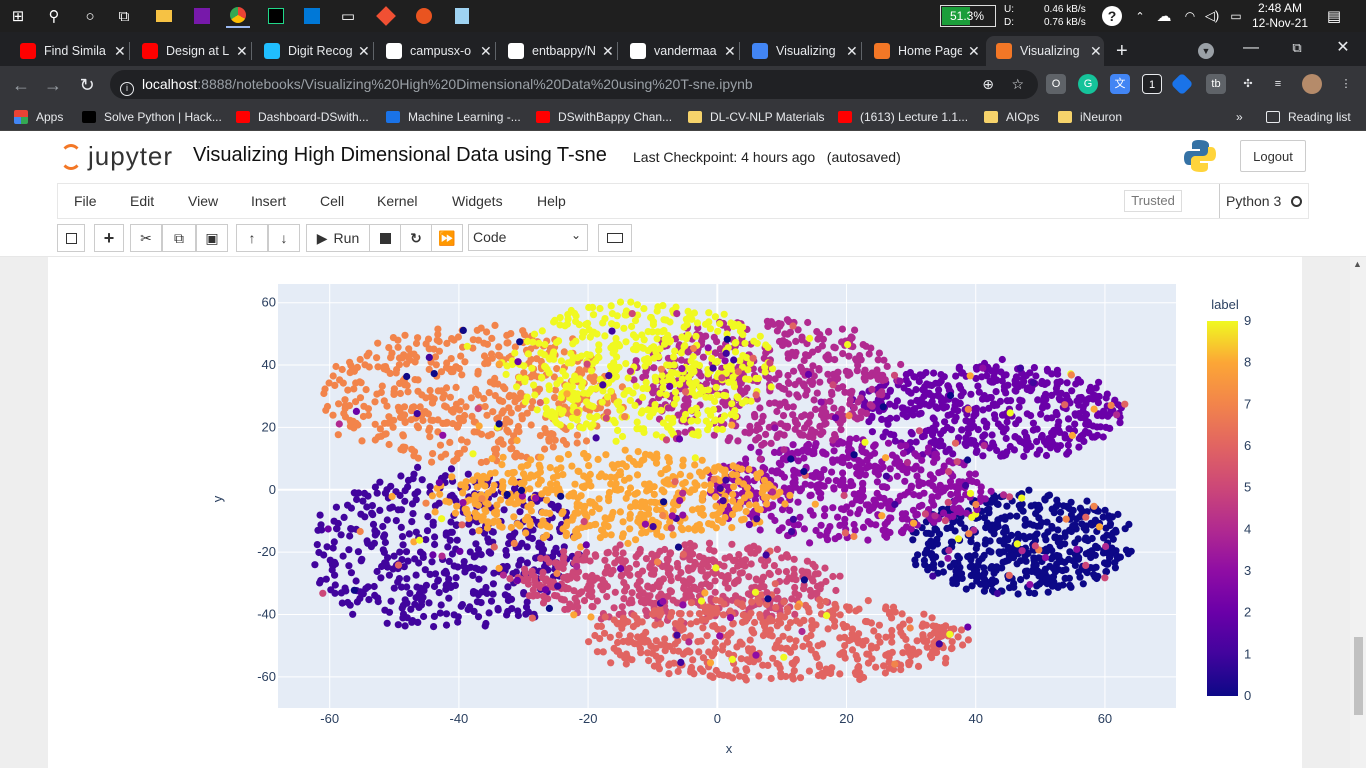 This screenshot has height=768, width=1366. What do you see at coordinates (462, 16) in the screenshot?
I see `notepad-icon` at bounding box center [462, 16].